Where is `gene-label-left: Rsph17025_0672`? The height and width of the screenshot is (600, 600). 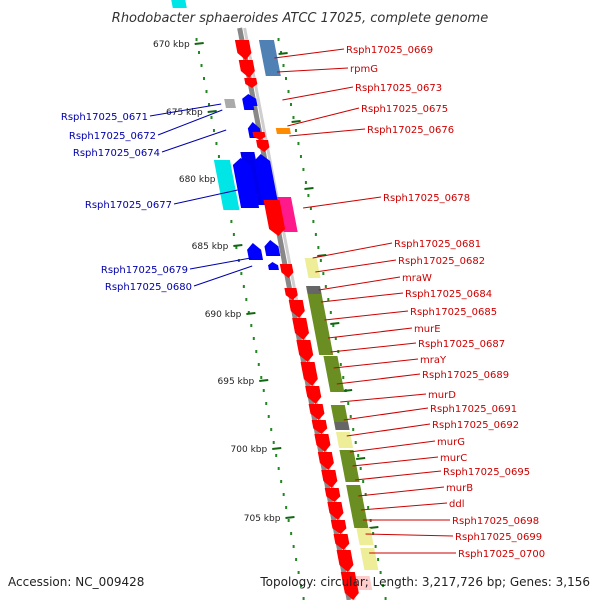
gene-label-left: Rsph17025_0672 is located at coordinates (112, 136).